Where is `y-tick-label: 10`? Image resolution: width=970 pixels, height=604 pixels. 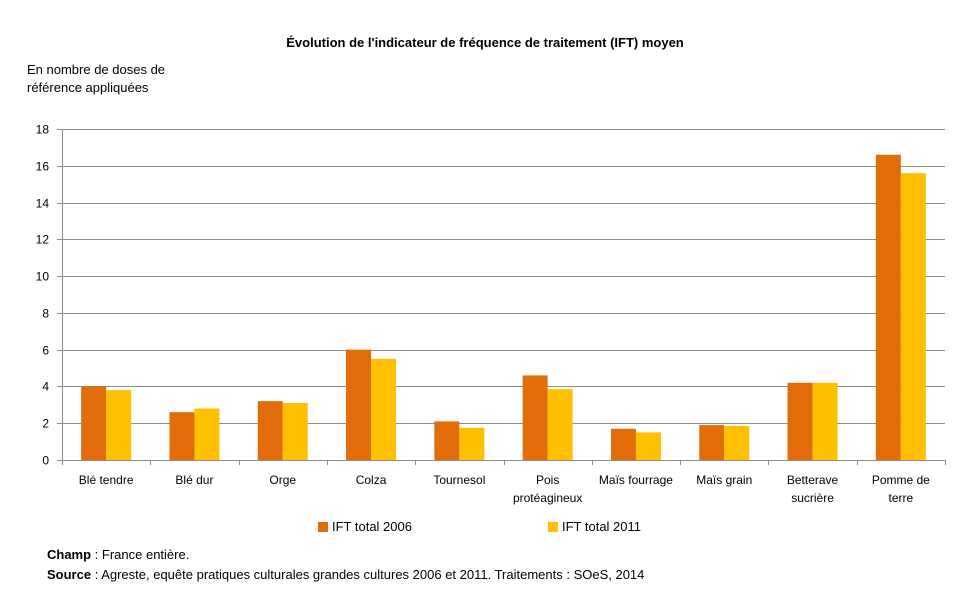 y-tick-label: 10 is located at coordinates (43, 277).